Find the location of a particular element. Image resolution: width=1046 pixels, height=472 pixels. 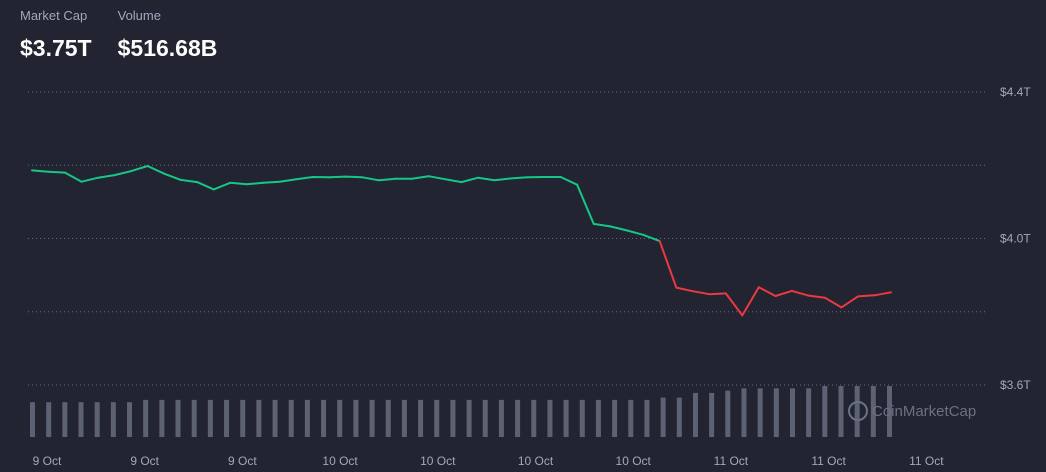

y-axis-ticks: $3.6T $4.0T $4.4T is located at coordinates (1015, 238).